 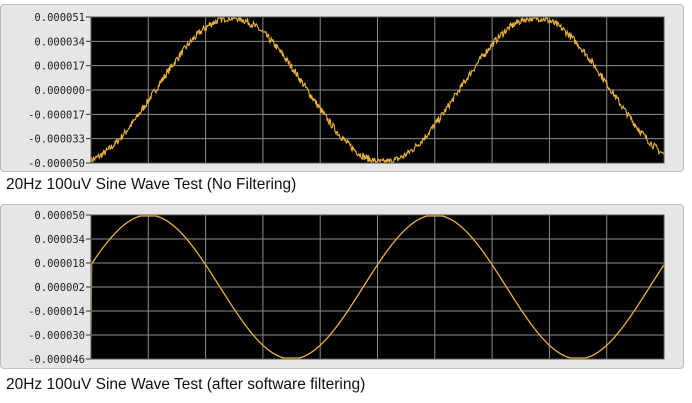 What do you see at coordinates (56, 164) in the screenshot?
I see `y-tick-label: -0.000050` at bounding box center [56, 164].